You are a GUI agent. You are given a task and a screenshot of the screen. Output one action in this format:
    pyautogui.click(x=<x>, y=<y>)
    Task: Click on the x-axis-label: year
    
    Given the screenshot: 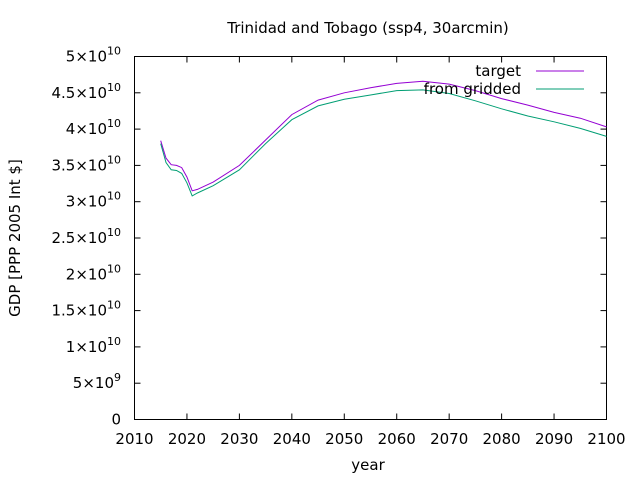 What is the action you would take?
    pyautogui.click(x=368, y=465)
    